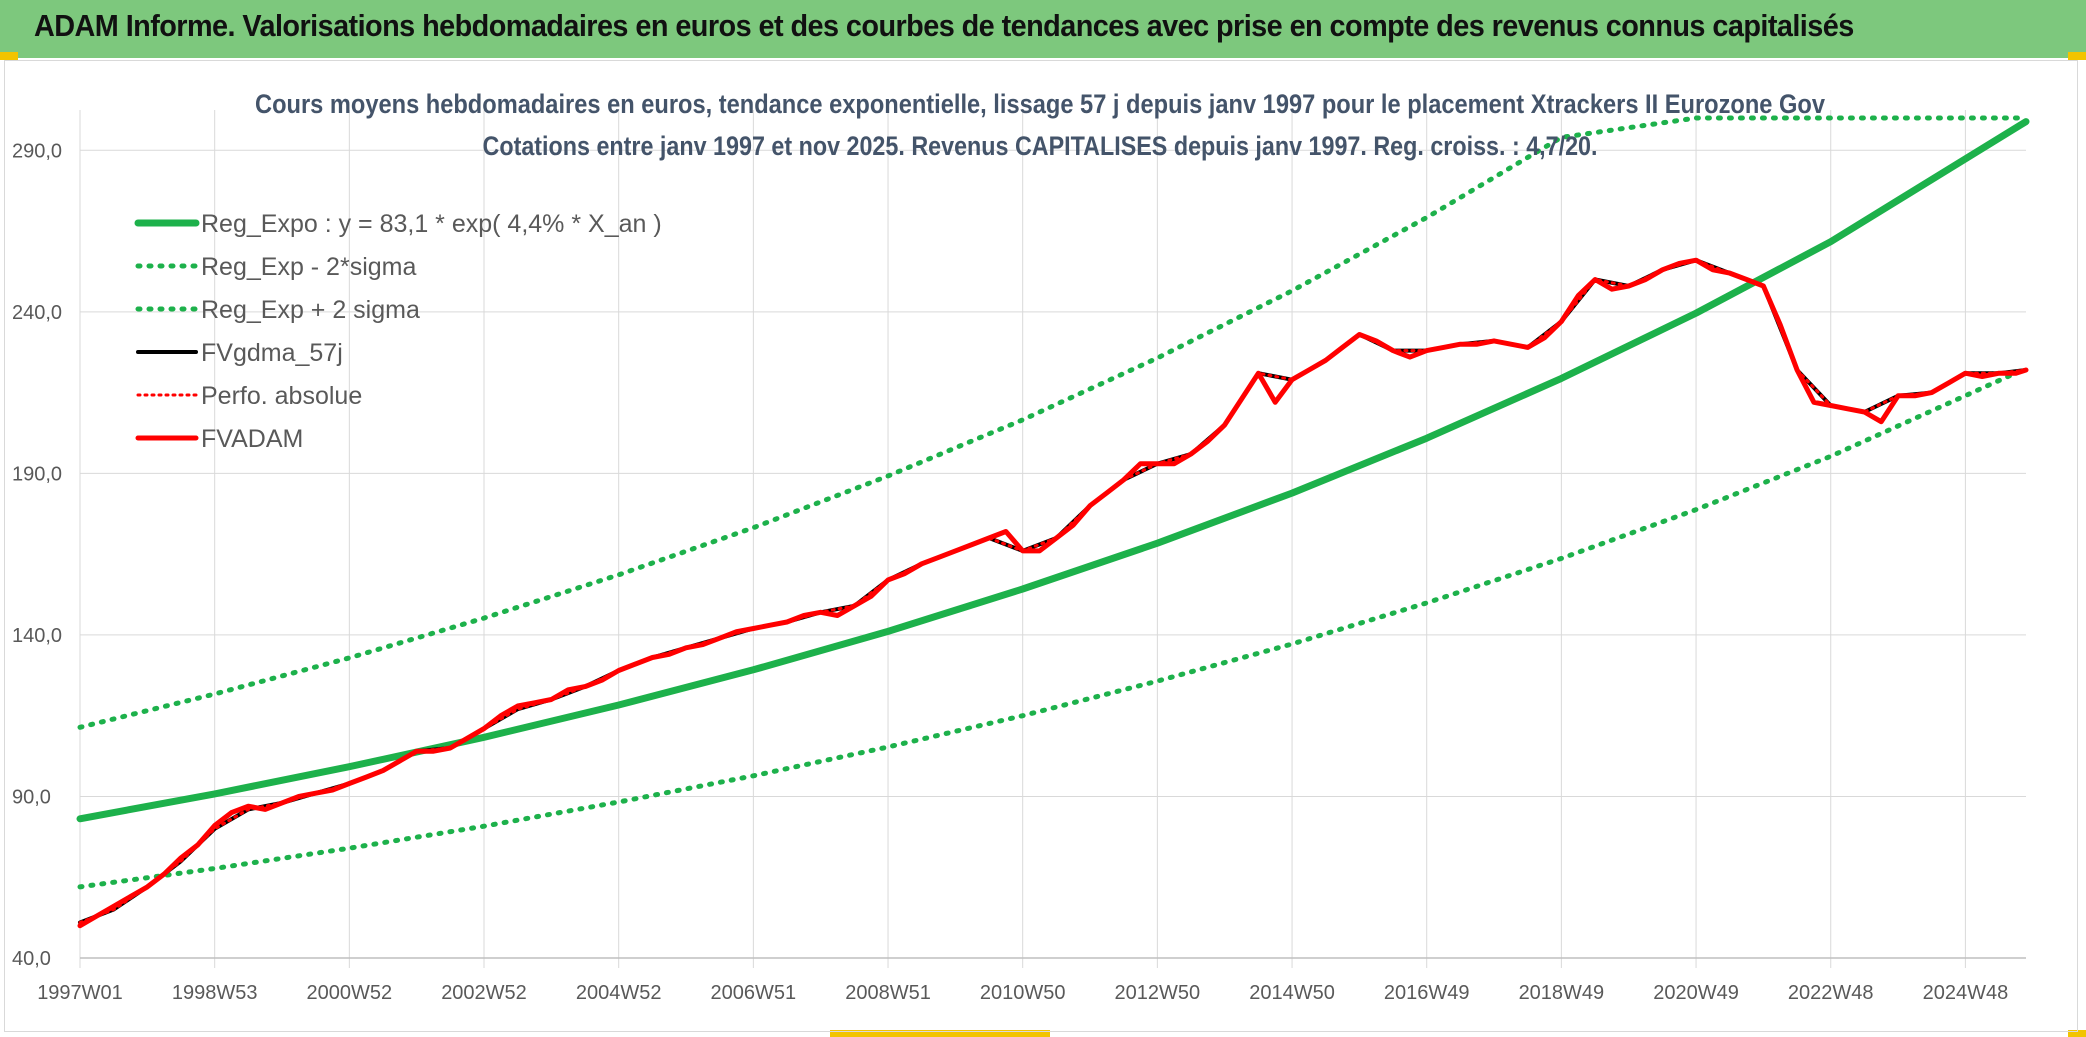 This screenshot has height=1037, width=2086. What do you see at coordinates (215, 993) in the screenshot?
I see `x-tick-label: 1998W53` at bounding box center [215, 993].